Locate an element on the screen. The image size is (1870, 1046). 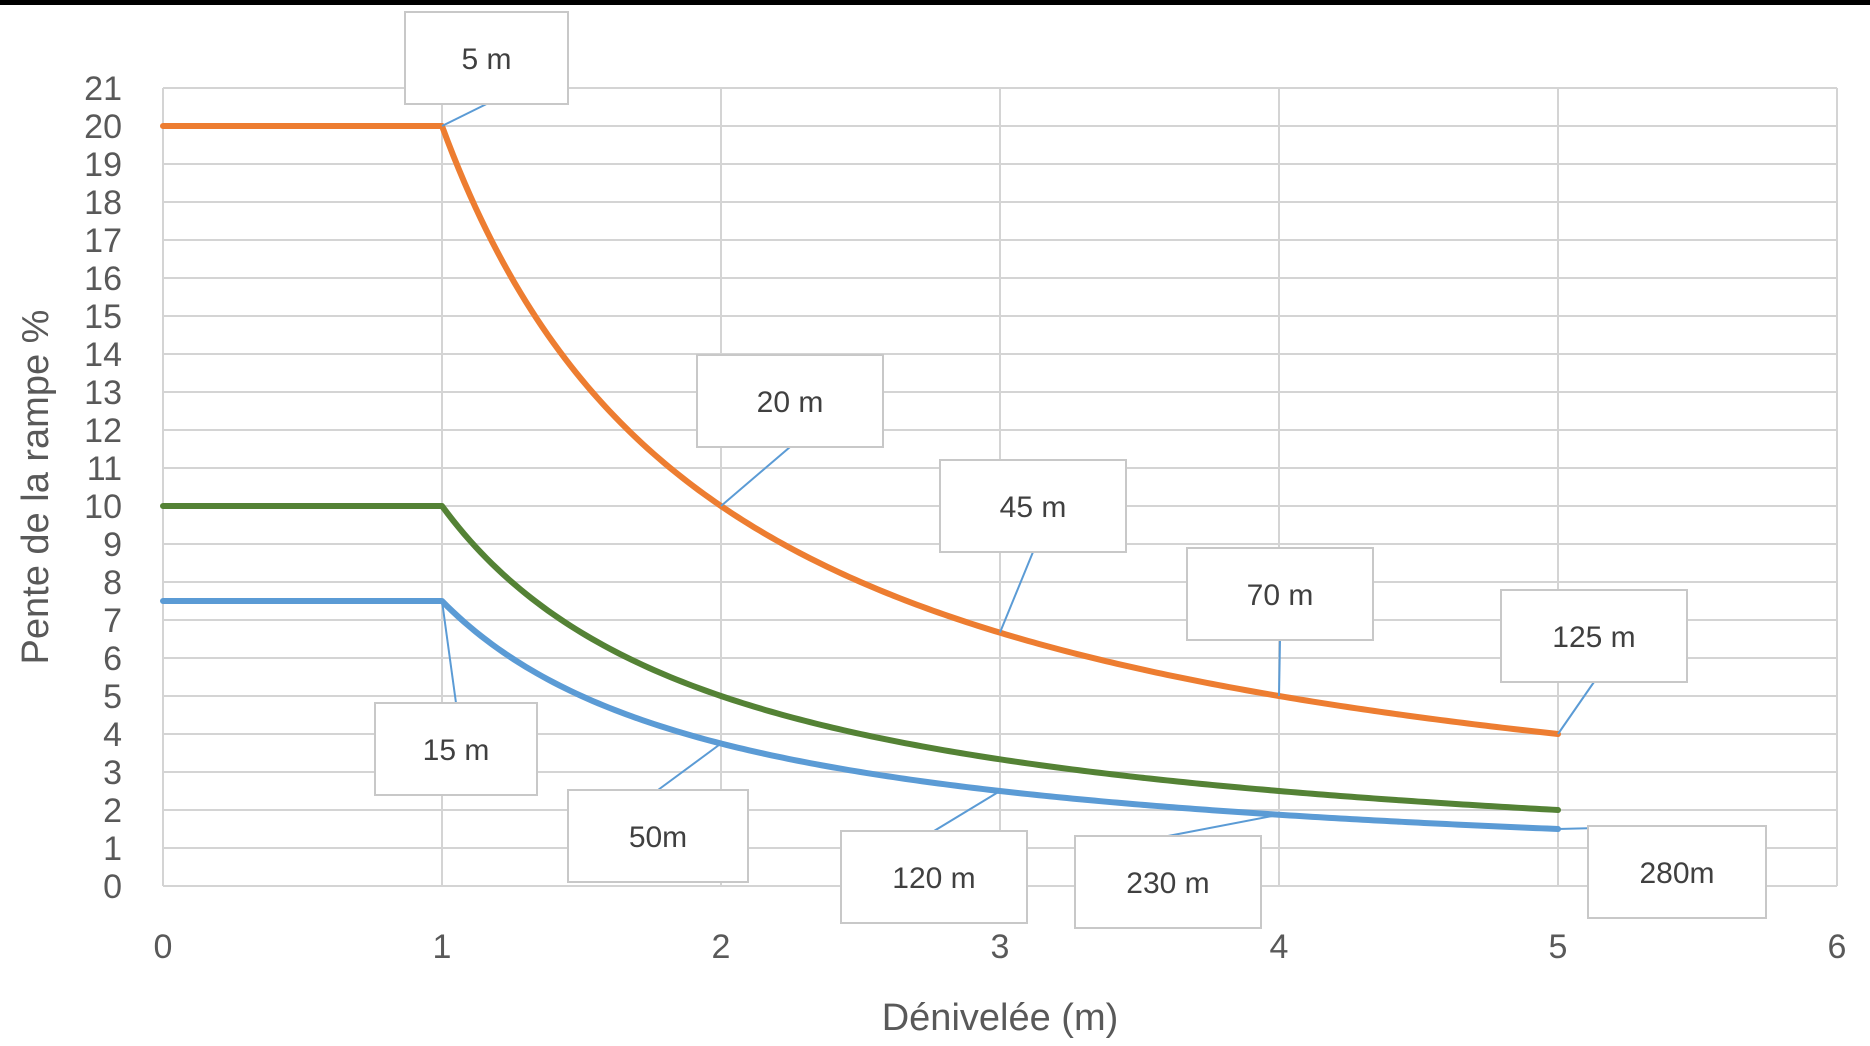
x-tick-label: 5 is located at coordinates (1558, 947).